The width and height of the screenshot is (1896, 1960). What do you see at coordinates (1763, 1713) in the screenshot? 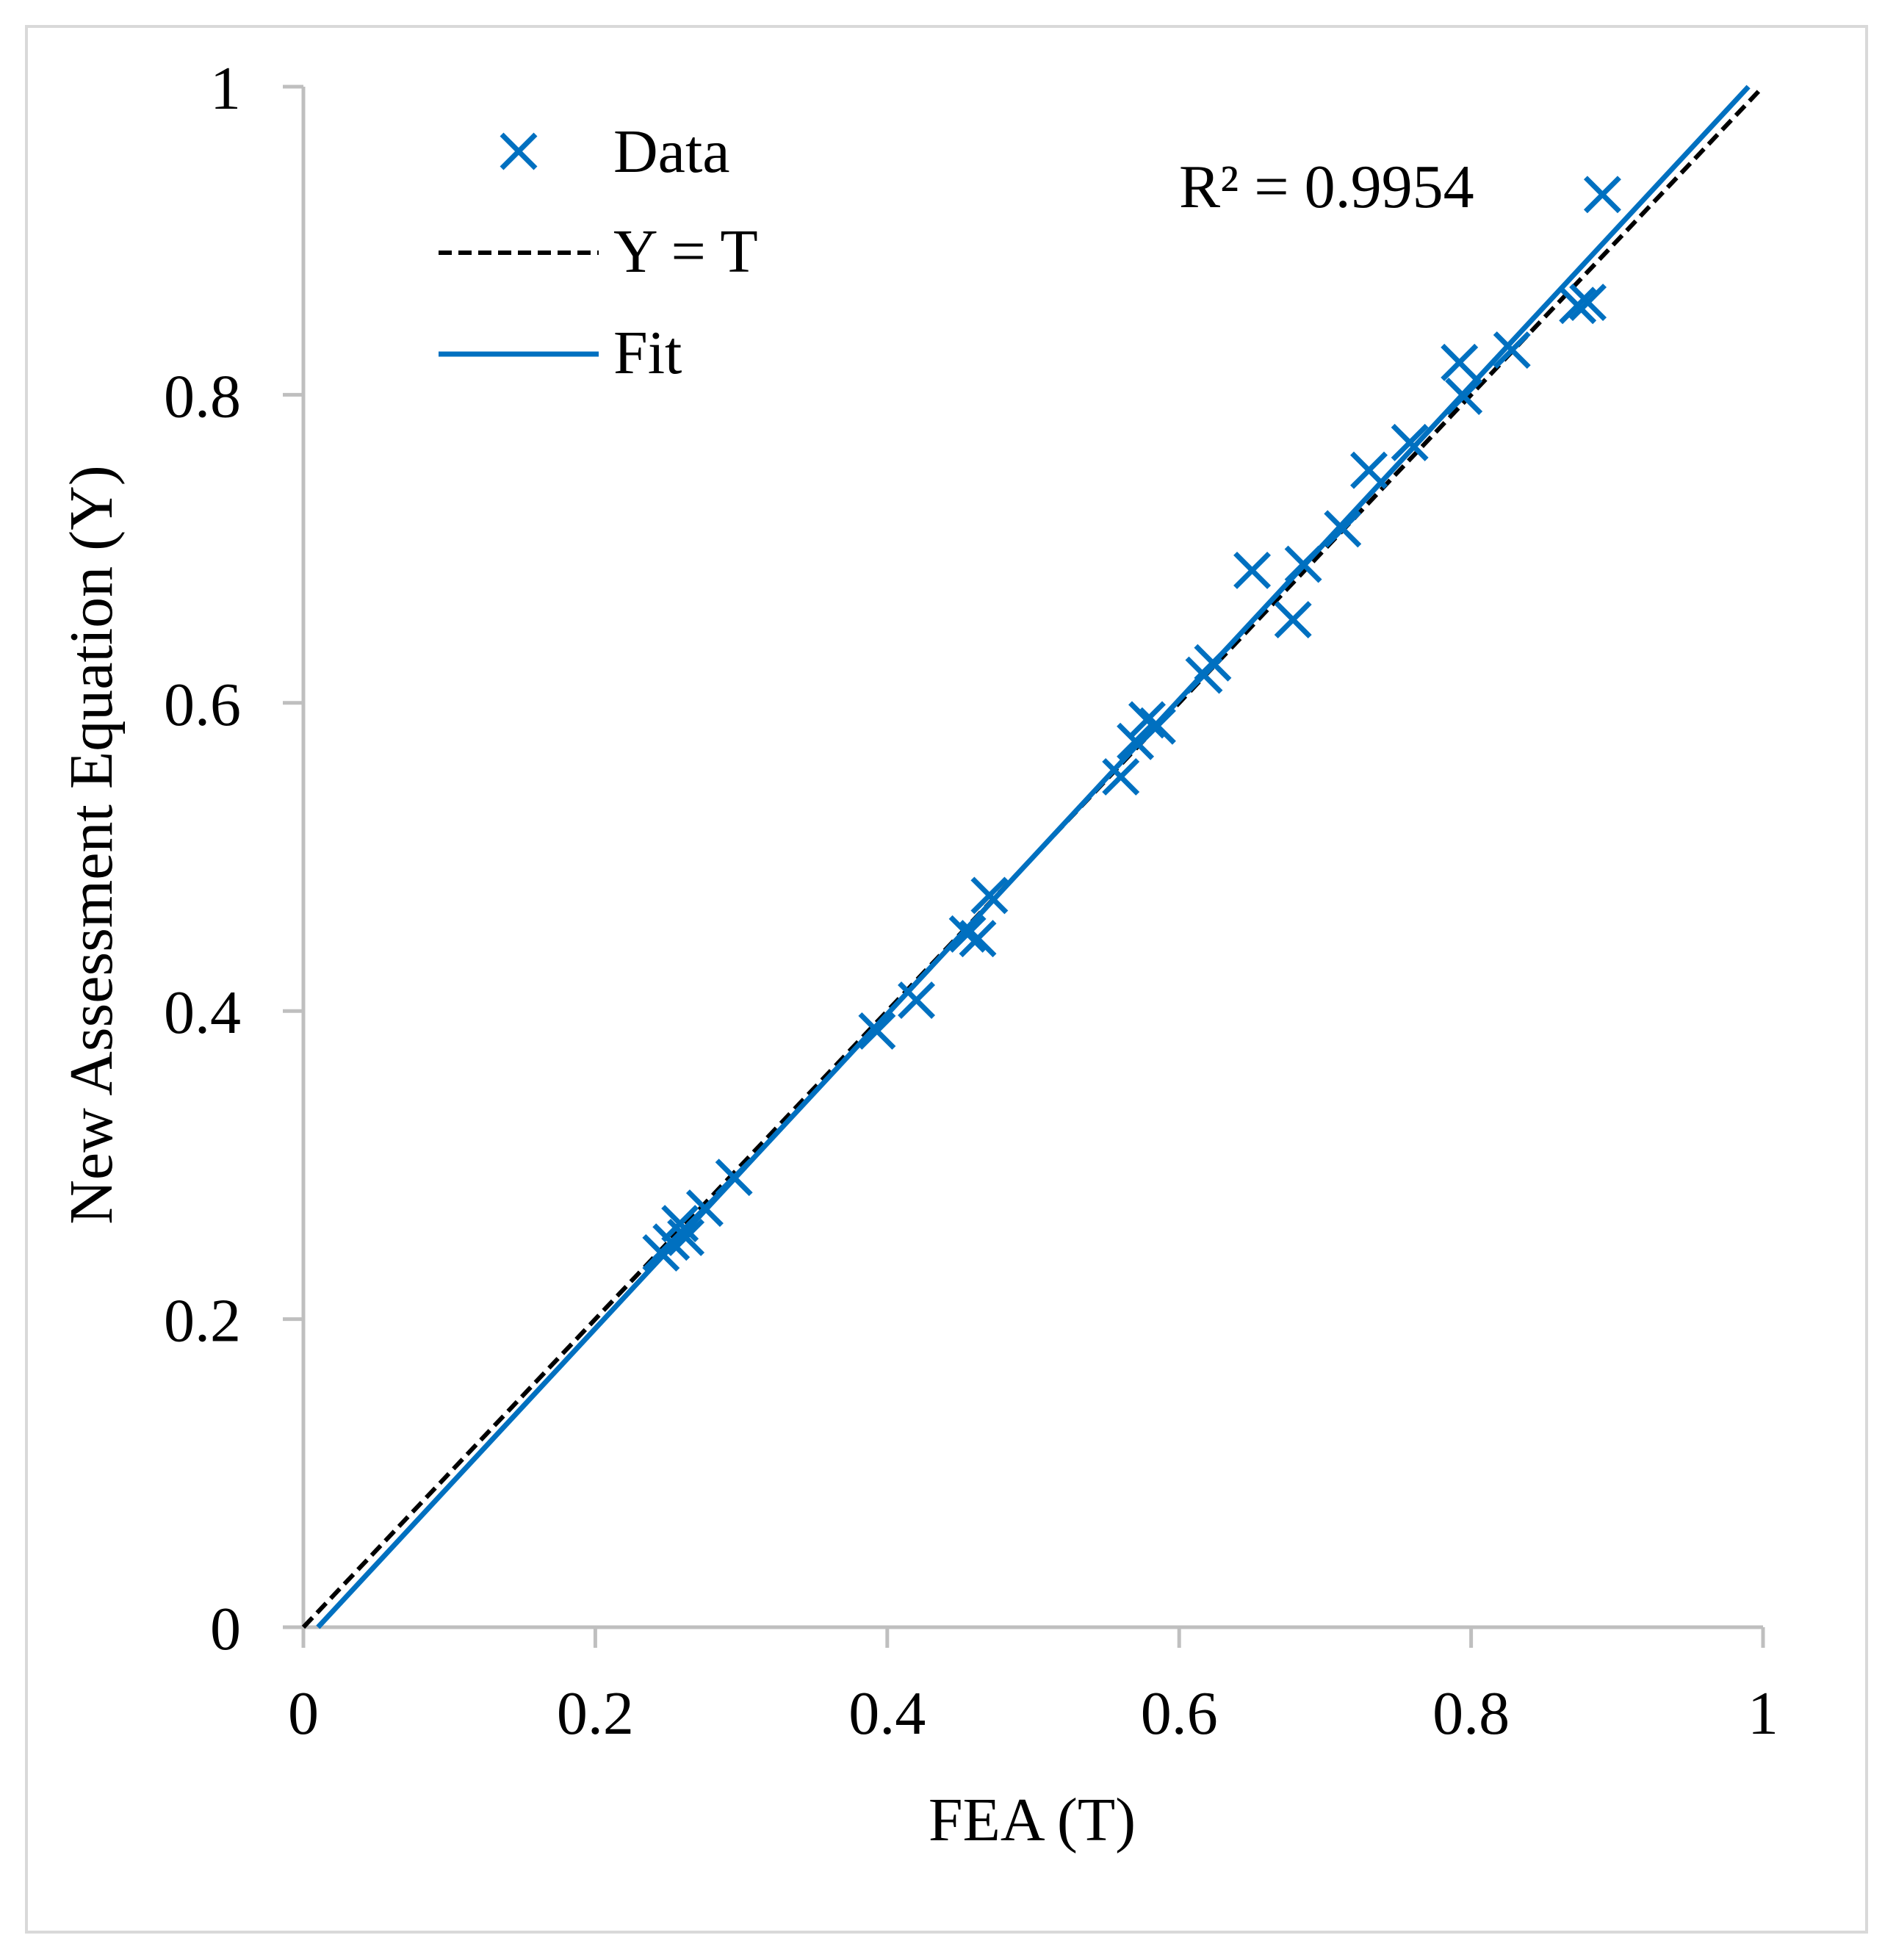
I see `x-tick-label: 1` at bounding box center [1763, 1713].